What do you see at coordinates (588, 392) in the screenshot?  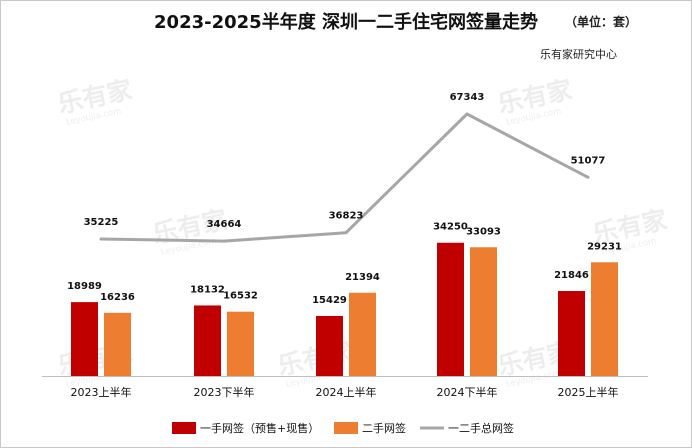 I see `x-tick-label: 2025上半年` at bounding box center [588, 392].